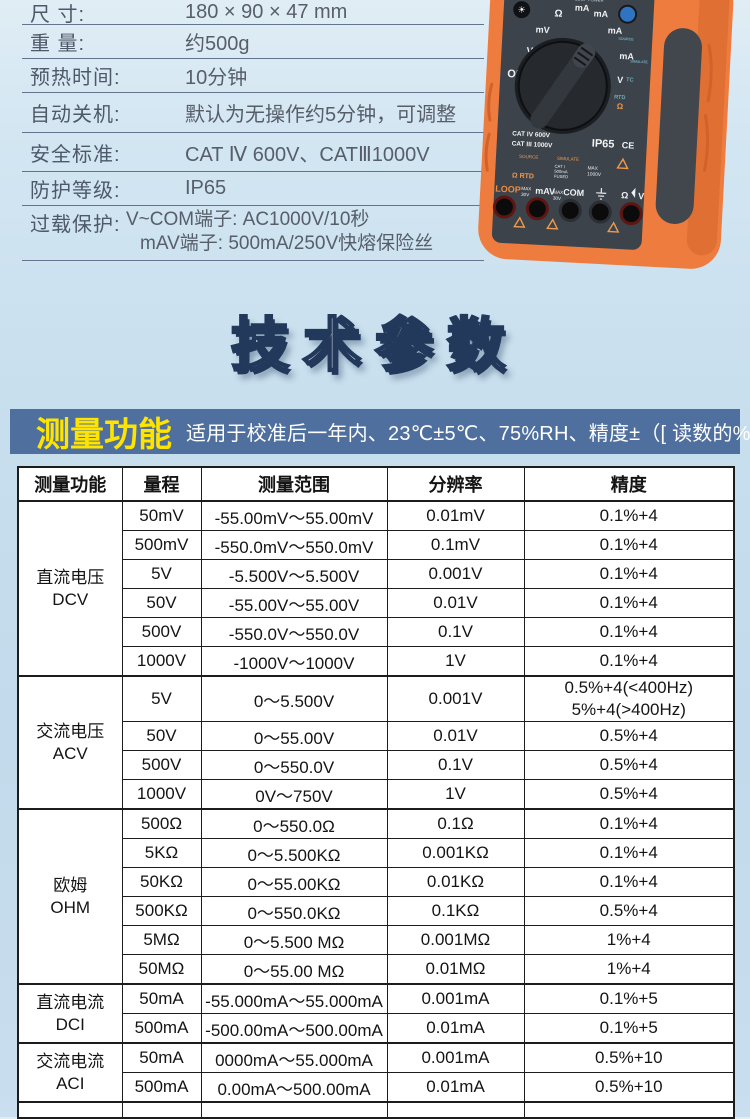 This screenshot has width=750, height=1119. I want to click on table-cell: 500mA, so click(161, 1088).